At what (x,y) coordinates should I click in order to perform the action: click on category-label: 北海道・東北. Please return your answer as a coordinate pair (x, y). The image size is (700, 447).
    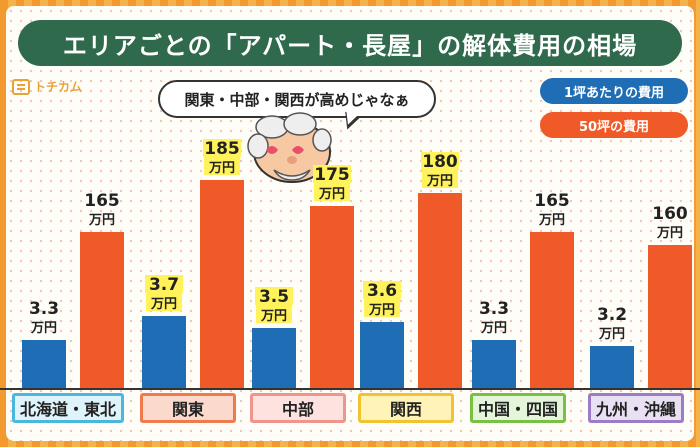
    Looking at the image, I should click on (68, 408).